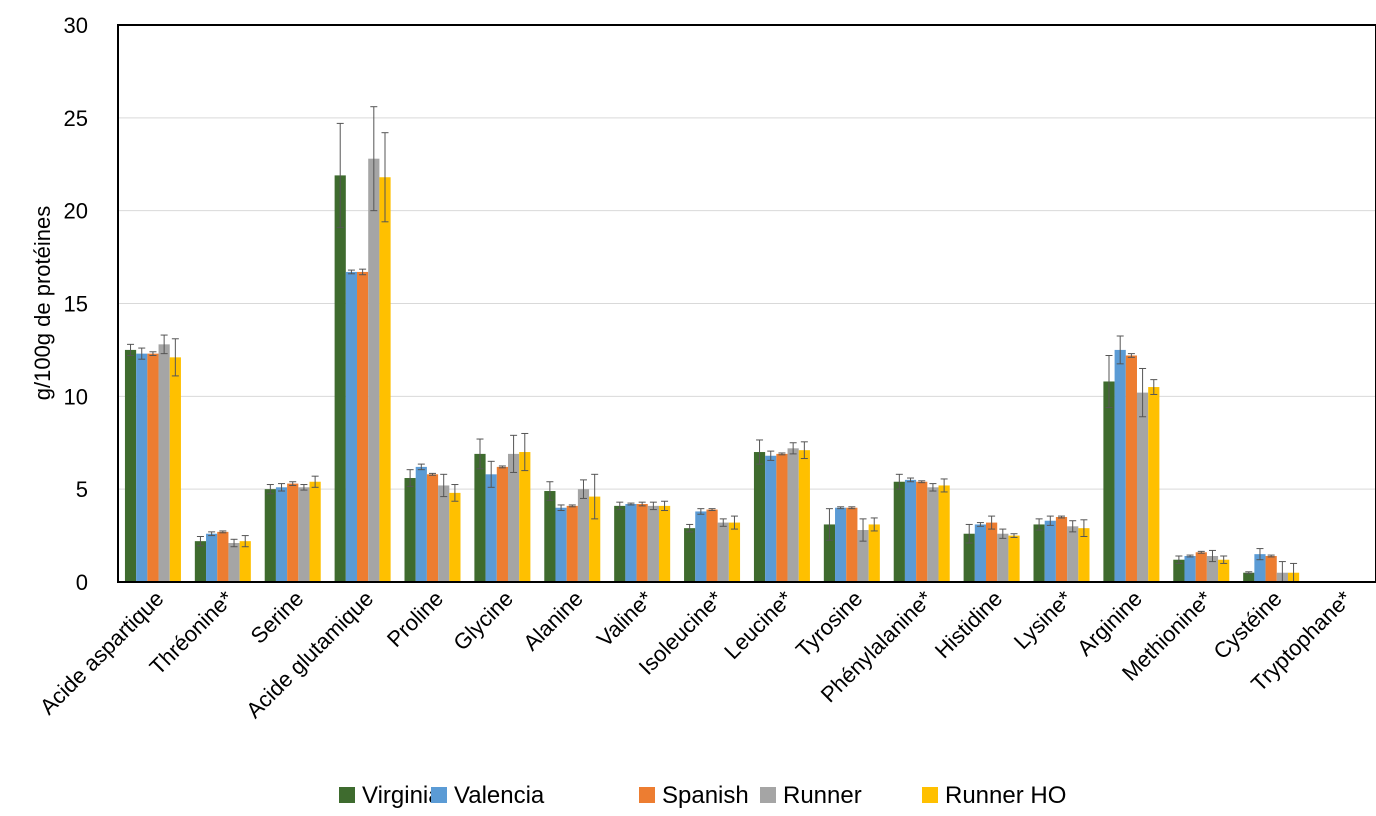 The image size is (1376, 816). Describe the element at coordinates (553, 621) in the screenshot. I see `x-tick-label: Alanine` at that location.